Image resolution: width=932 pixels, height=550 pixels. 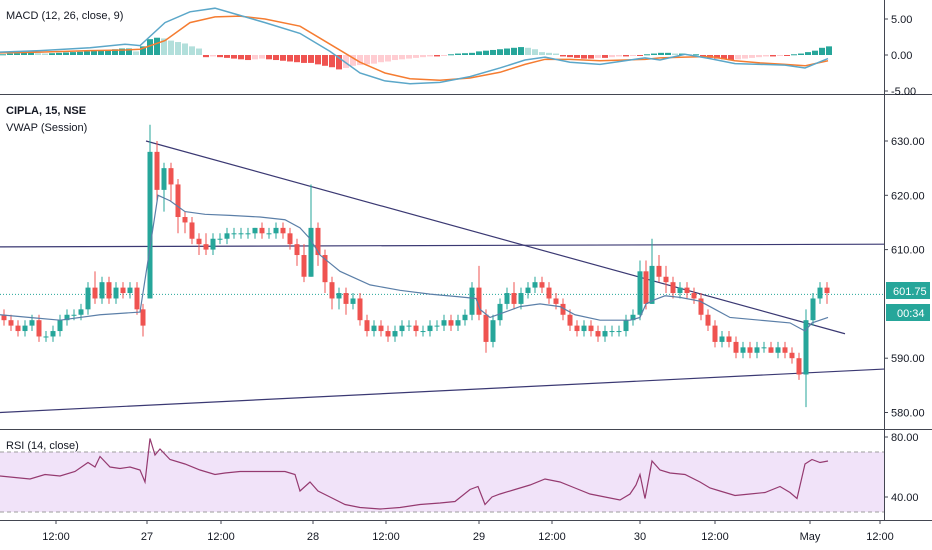 I want to click on macd-pane, so click(x=416, y=46).